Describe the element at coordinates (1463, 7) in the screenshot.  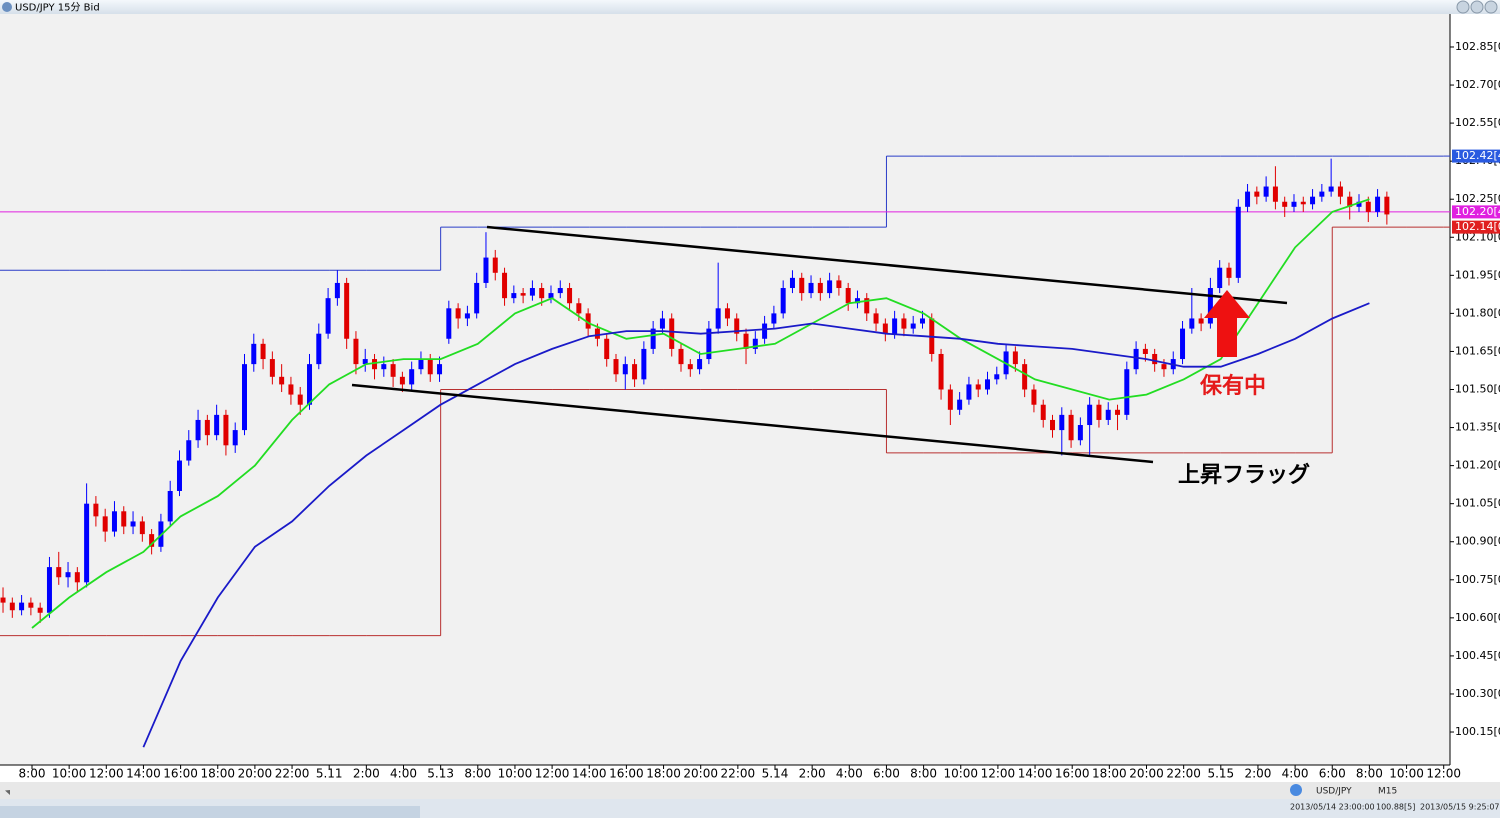
I see `minimize-button` at that location.